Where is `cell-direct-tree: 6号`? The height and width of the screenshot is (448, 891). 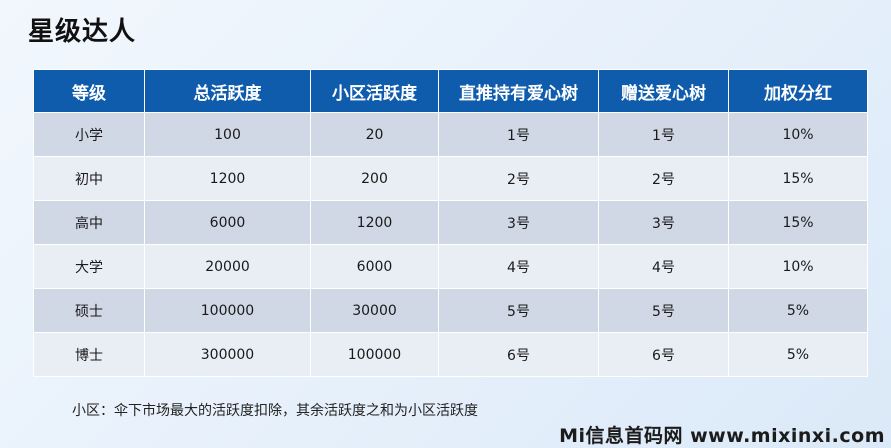
cell-direct-tree: 6号 is located at coordinates (518, 354).